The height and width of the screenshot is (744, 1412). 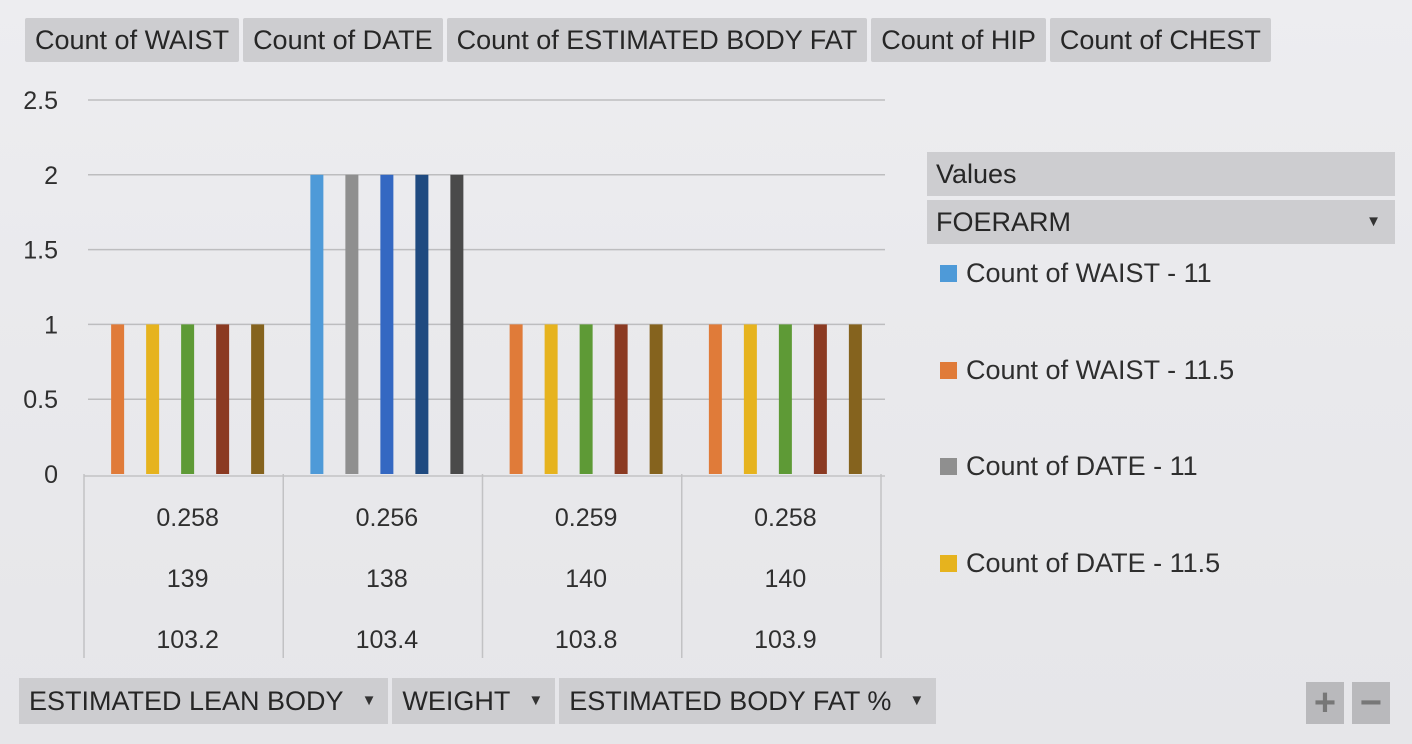 I want to click on axis-button-label: WEIGHT, so click(x=456, y=701).